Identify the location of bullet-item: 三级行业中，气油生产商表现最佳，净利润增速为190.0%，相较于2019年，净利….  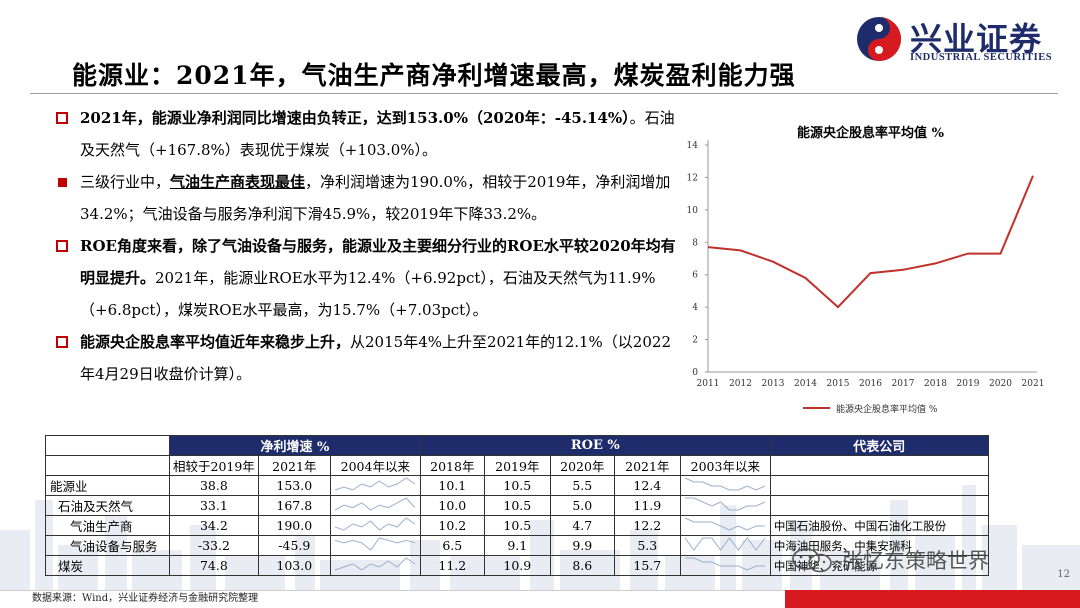
(366, 198).